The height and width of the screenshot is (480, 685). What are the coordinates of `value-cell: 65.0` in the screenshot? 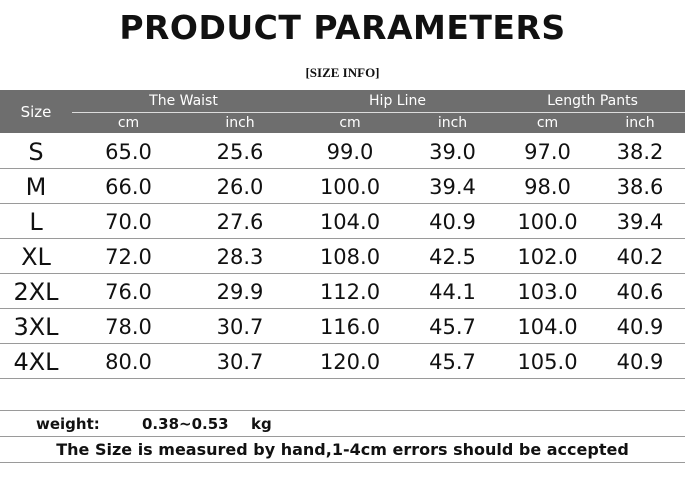 It's located at (128, 151).